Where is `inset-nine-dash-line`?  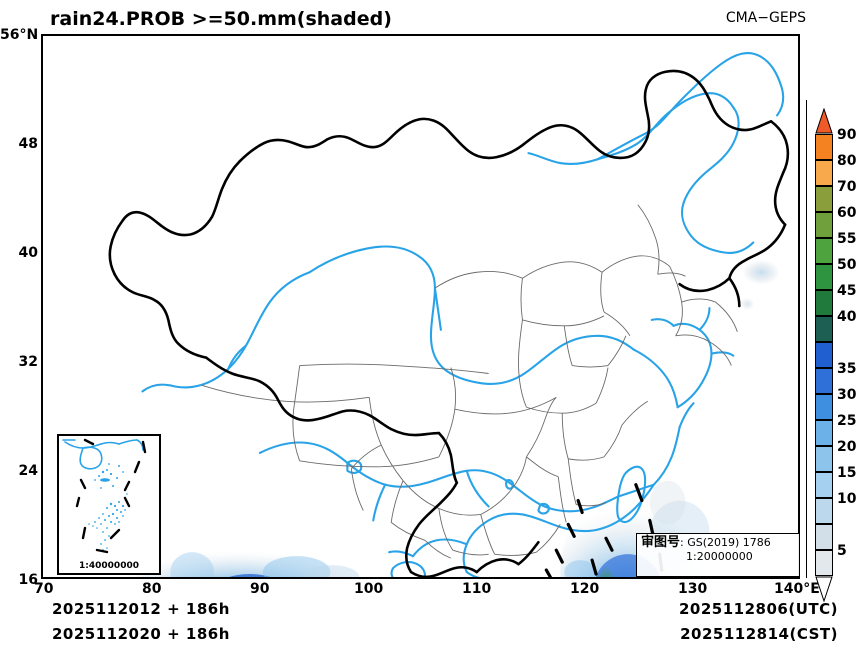
inset-nine-dash-line is located at coordinates (111, 496).